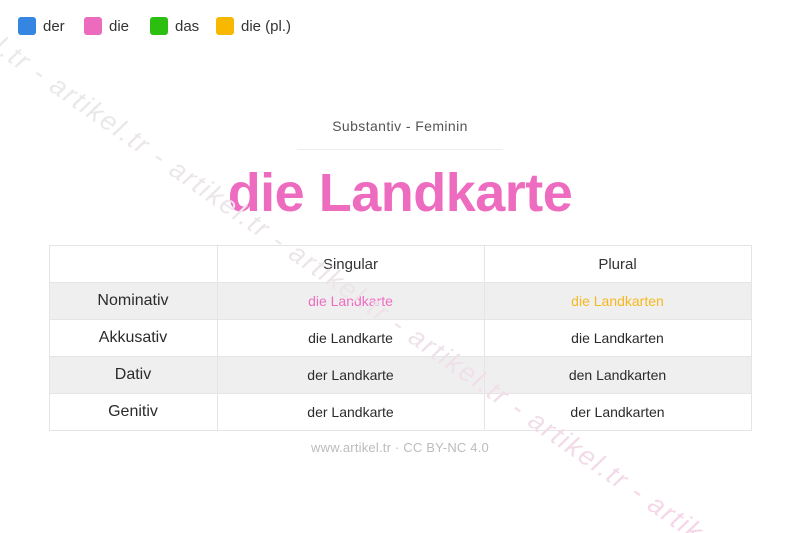  What do you see at coordinates (119, 26) in the screenshot?
I see `legend-label-die: die` at bounding box center [119, 26].